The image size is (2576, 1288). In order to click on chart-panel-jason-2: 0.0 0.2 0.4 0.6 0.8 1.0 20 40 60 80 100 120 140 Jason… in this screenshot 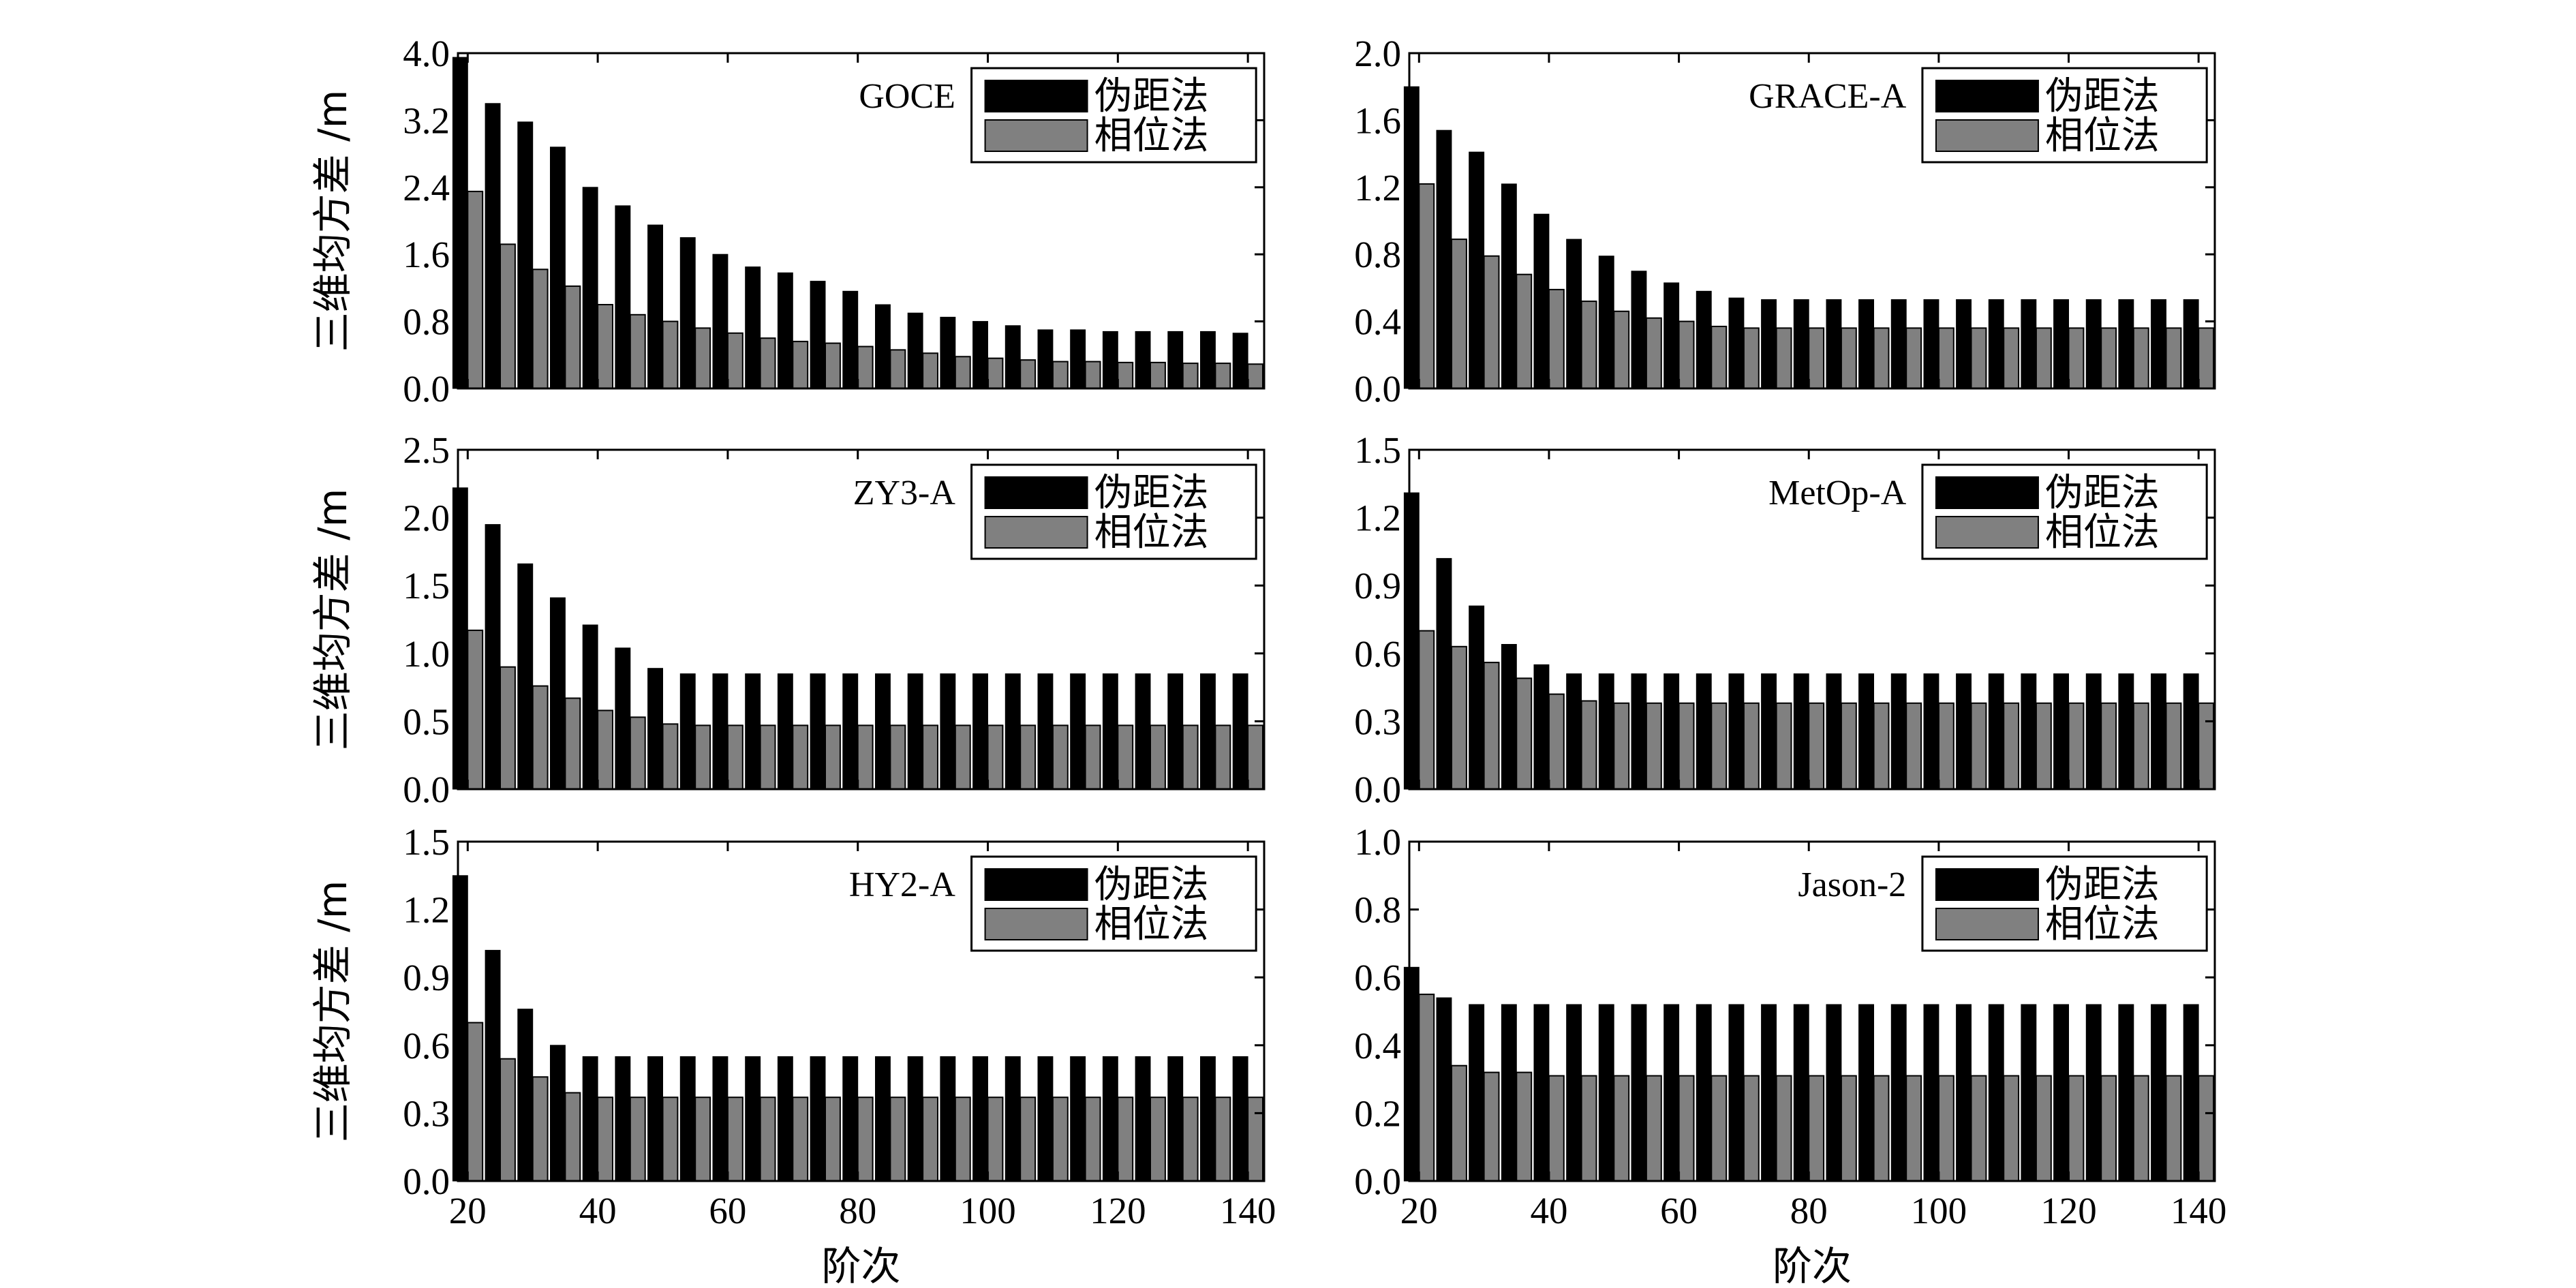, I will do `click(1790, 1026)`.